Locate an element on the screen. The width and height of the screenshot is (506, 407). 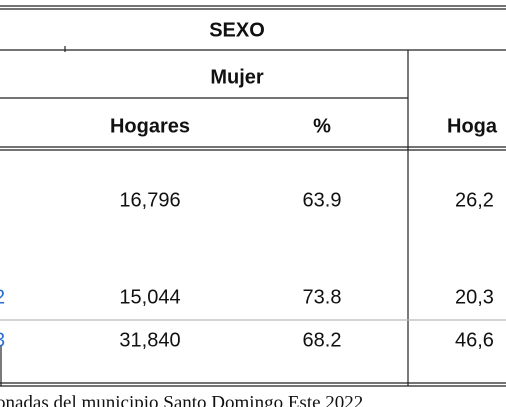
cell: 15,044 is located at coordinates (149, 297).